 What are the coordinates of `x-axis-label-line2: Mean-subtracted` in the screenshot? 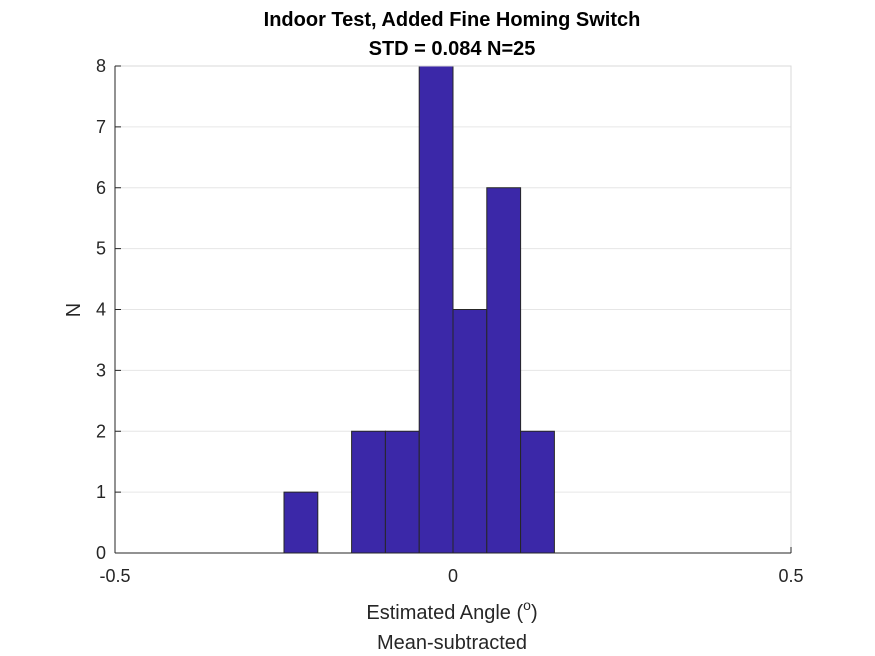 It's located at (452, 643).